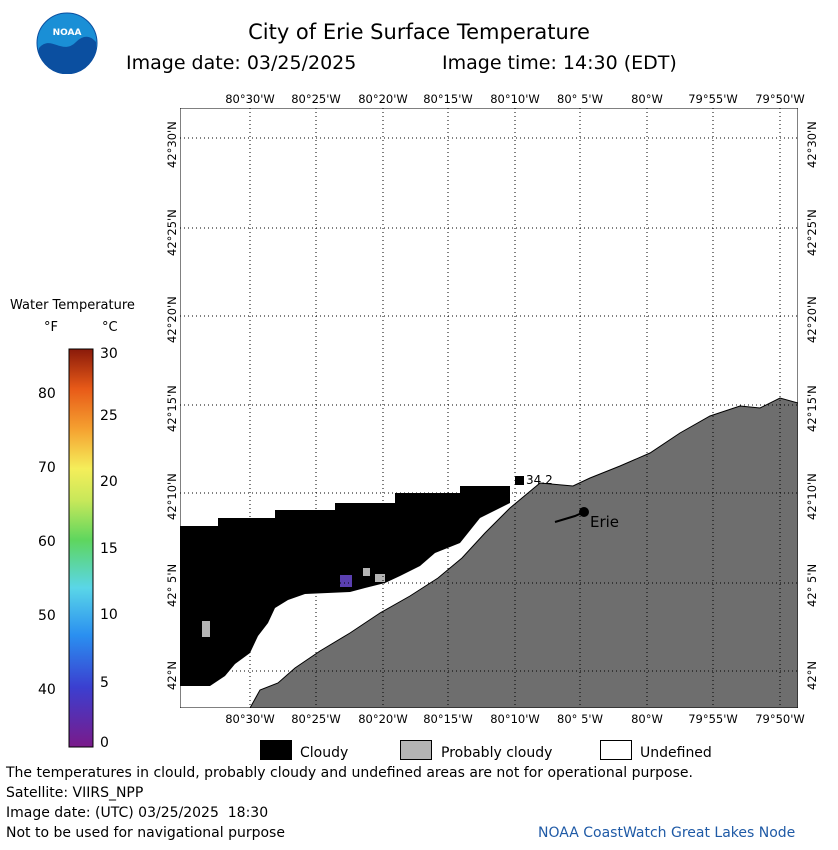 This screenshot has width=838, height=850. I want to click on lat-label-left: 42°25'N, so click(172, 232).